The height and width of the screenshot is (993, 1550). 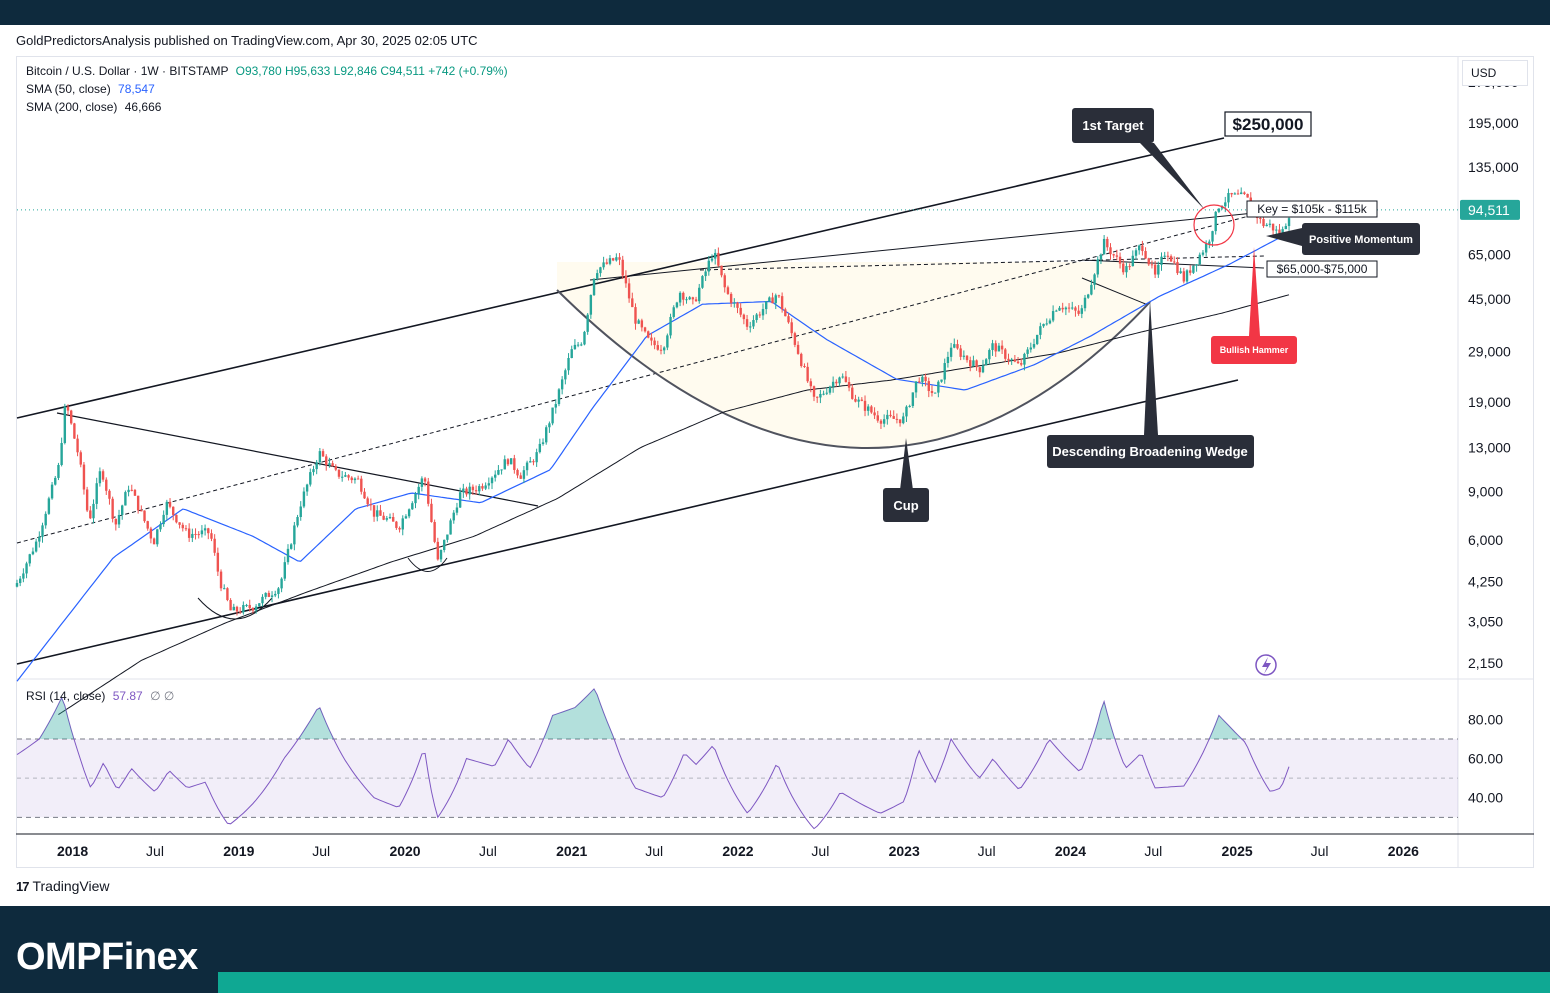 I want to click on sma200-legend: SMA (200, close) 46,666, so click(x=93, y=107).